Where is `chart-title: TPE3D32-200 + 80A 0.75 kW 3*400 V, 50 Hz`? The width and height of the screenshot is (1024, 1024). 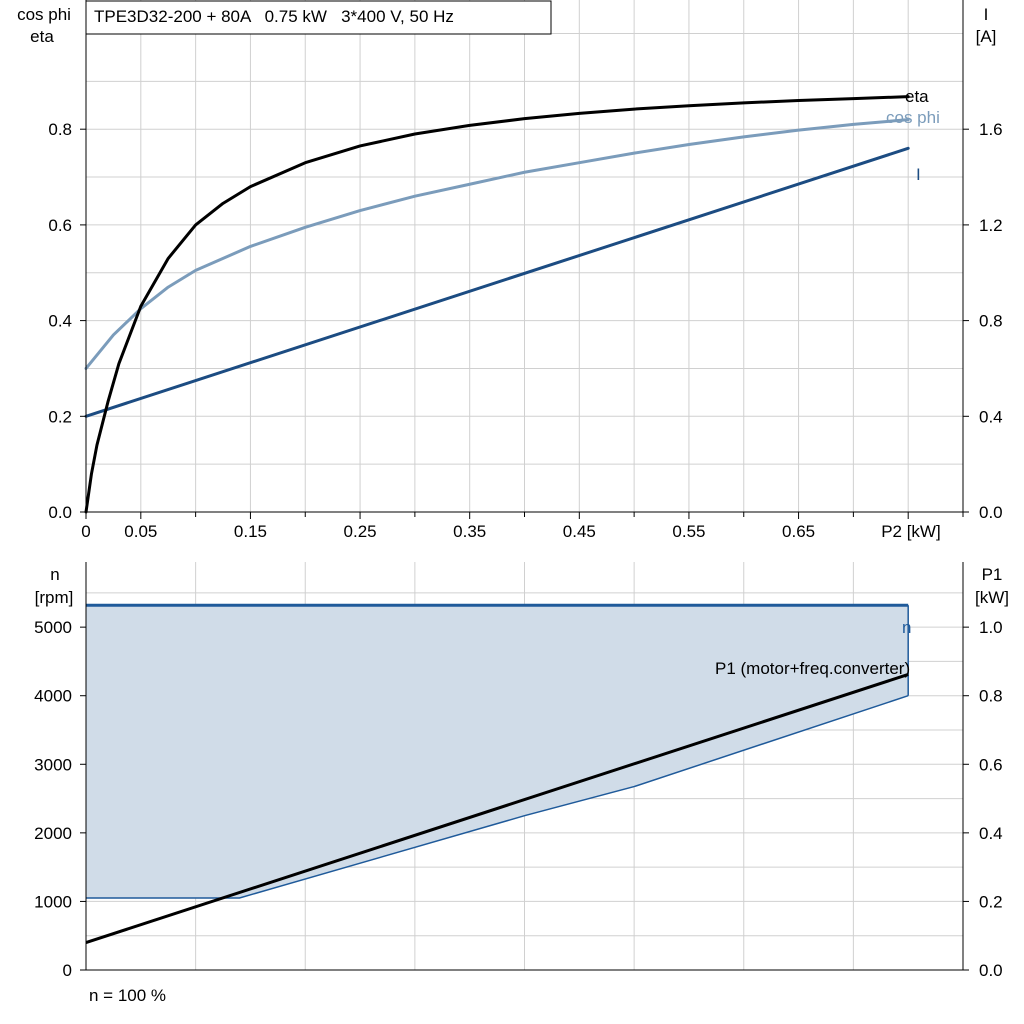 chart-title: TPE3D32-200 + 80A 0.75 kW 3*400 V, 50 Hz is located at coordinates (274, 16).